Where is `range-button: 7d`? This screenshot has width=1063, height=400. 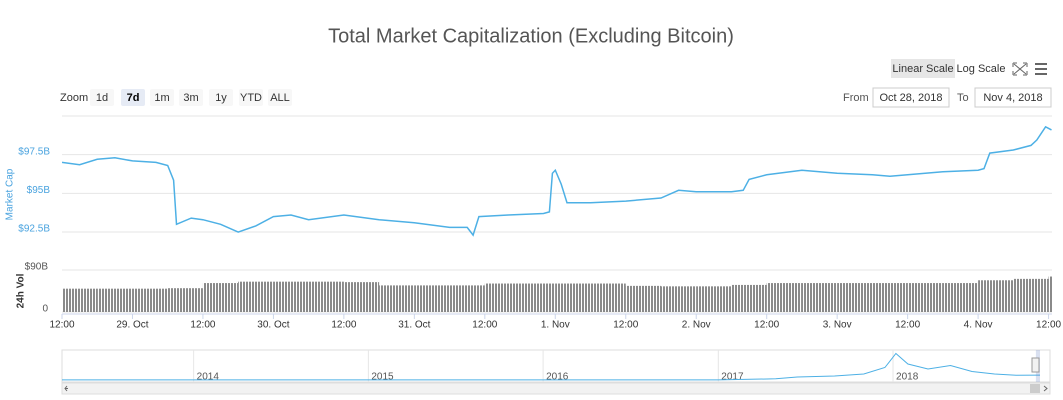
range-button: 7d is located at coordinates (133, 98).